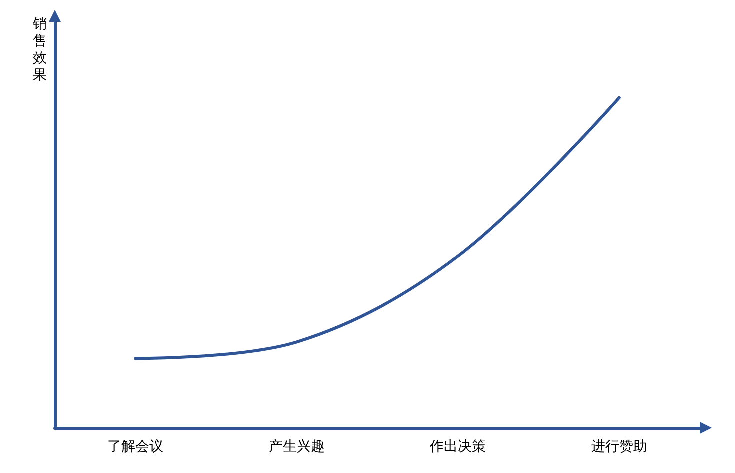 Image resolution: width=735 pixels, height=473 pixels. What do you see at coordinates (619, 447) in the screenshot?
I see `x-tick-label: 进行赞助` at bounding box center [619, 447].